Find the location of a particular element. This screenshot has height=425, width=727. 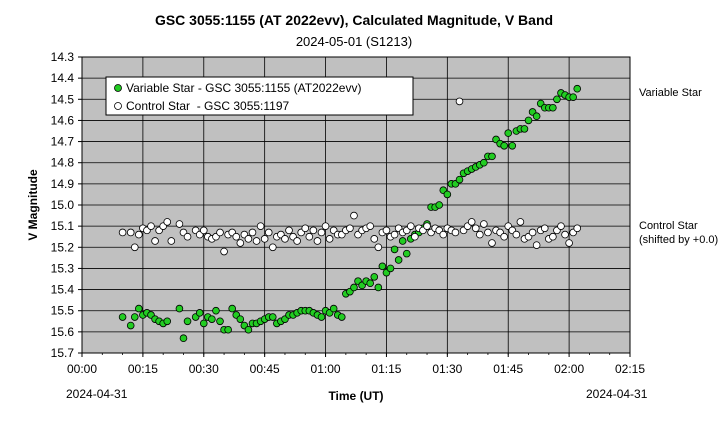

x-tick-label: 01:45 is located at coordinates (508, 369).